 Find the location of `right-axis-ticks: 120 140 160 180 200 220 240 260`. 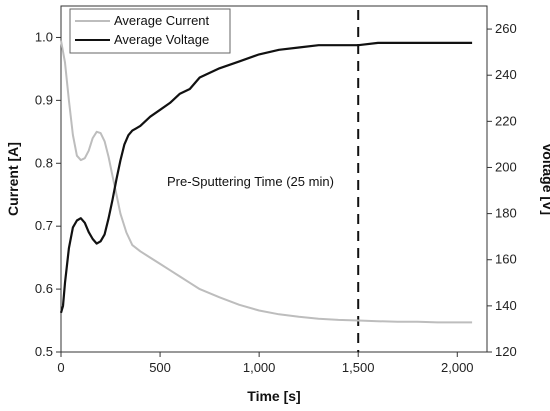

right-axis-ticks: 120 140 160 180 200 220 240 260 is located at coordinates (502, 190).